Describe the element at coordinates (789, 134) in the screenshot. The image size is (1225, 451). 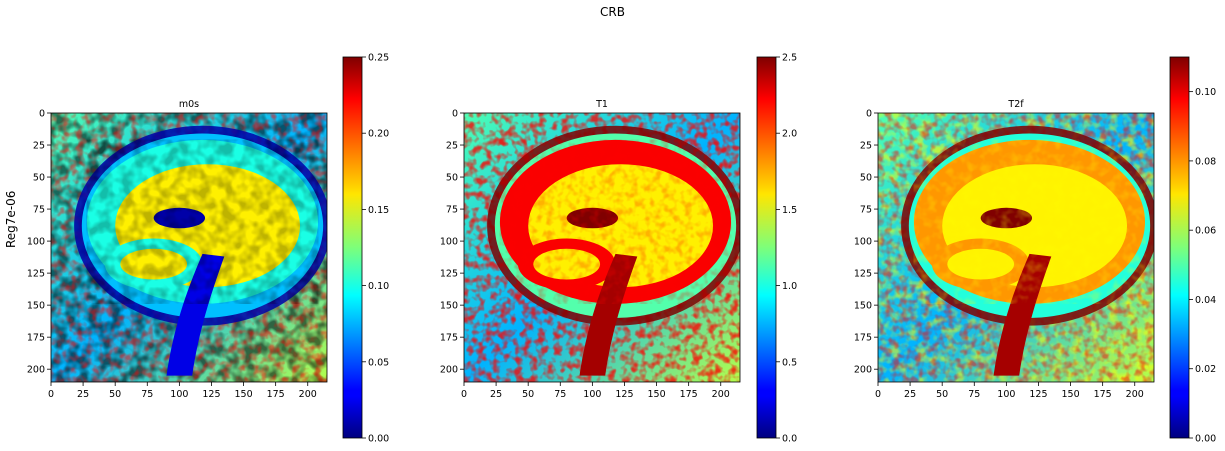
I see `colorbar-tick-label: 2.0` at that location.